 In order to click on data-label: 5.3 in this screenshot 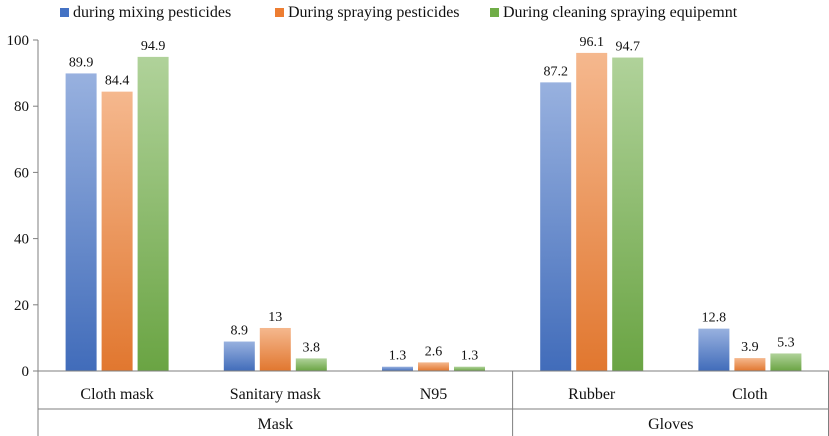, I will do `click(786, 342)`.